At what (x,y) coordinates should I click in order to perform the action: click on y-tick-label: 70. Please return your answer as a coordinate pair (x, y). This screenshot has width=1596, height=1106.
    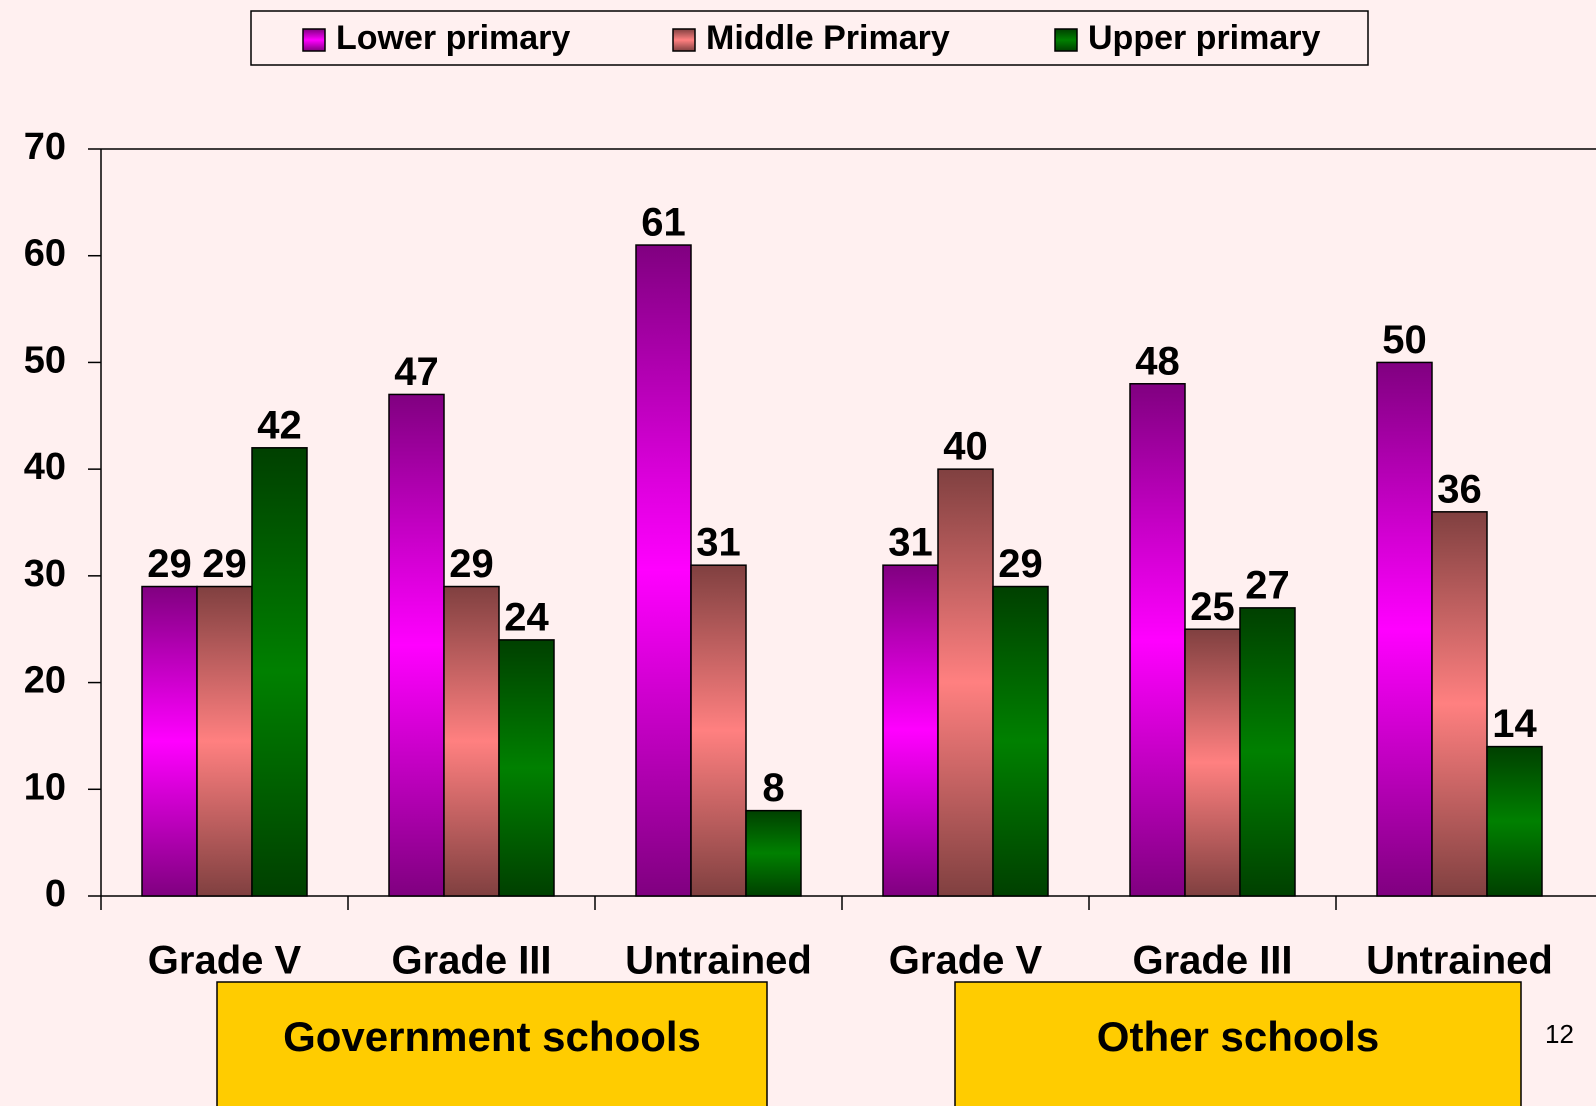
    Looking at the image, I should click on (45, 147).